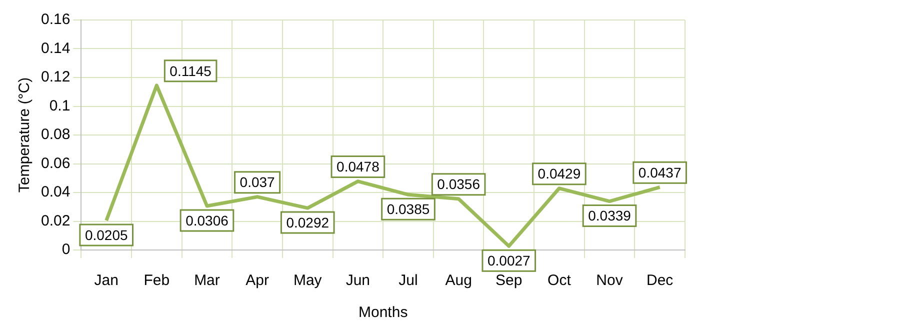 The height and width of the screenshot is (330, 903). What do you see at coordinates (358, 166) in the screenshot?
I see `data-label: 0.0478` at bounding box center [358, 166].